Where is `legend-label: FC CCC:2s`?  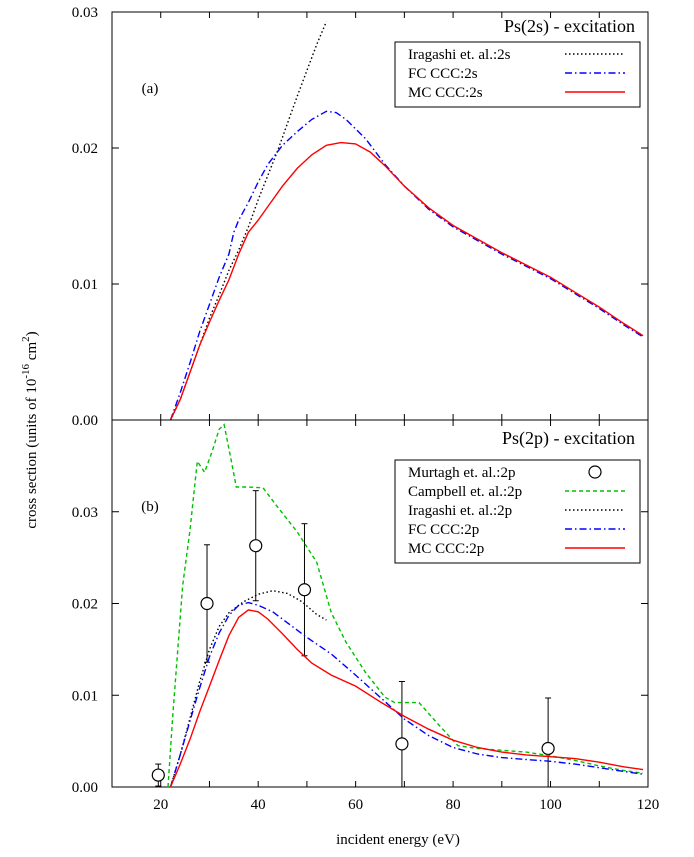 legend-label: FC CCC:2s is located at coordinates (443, 74).